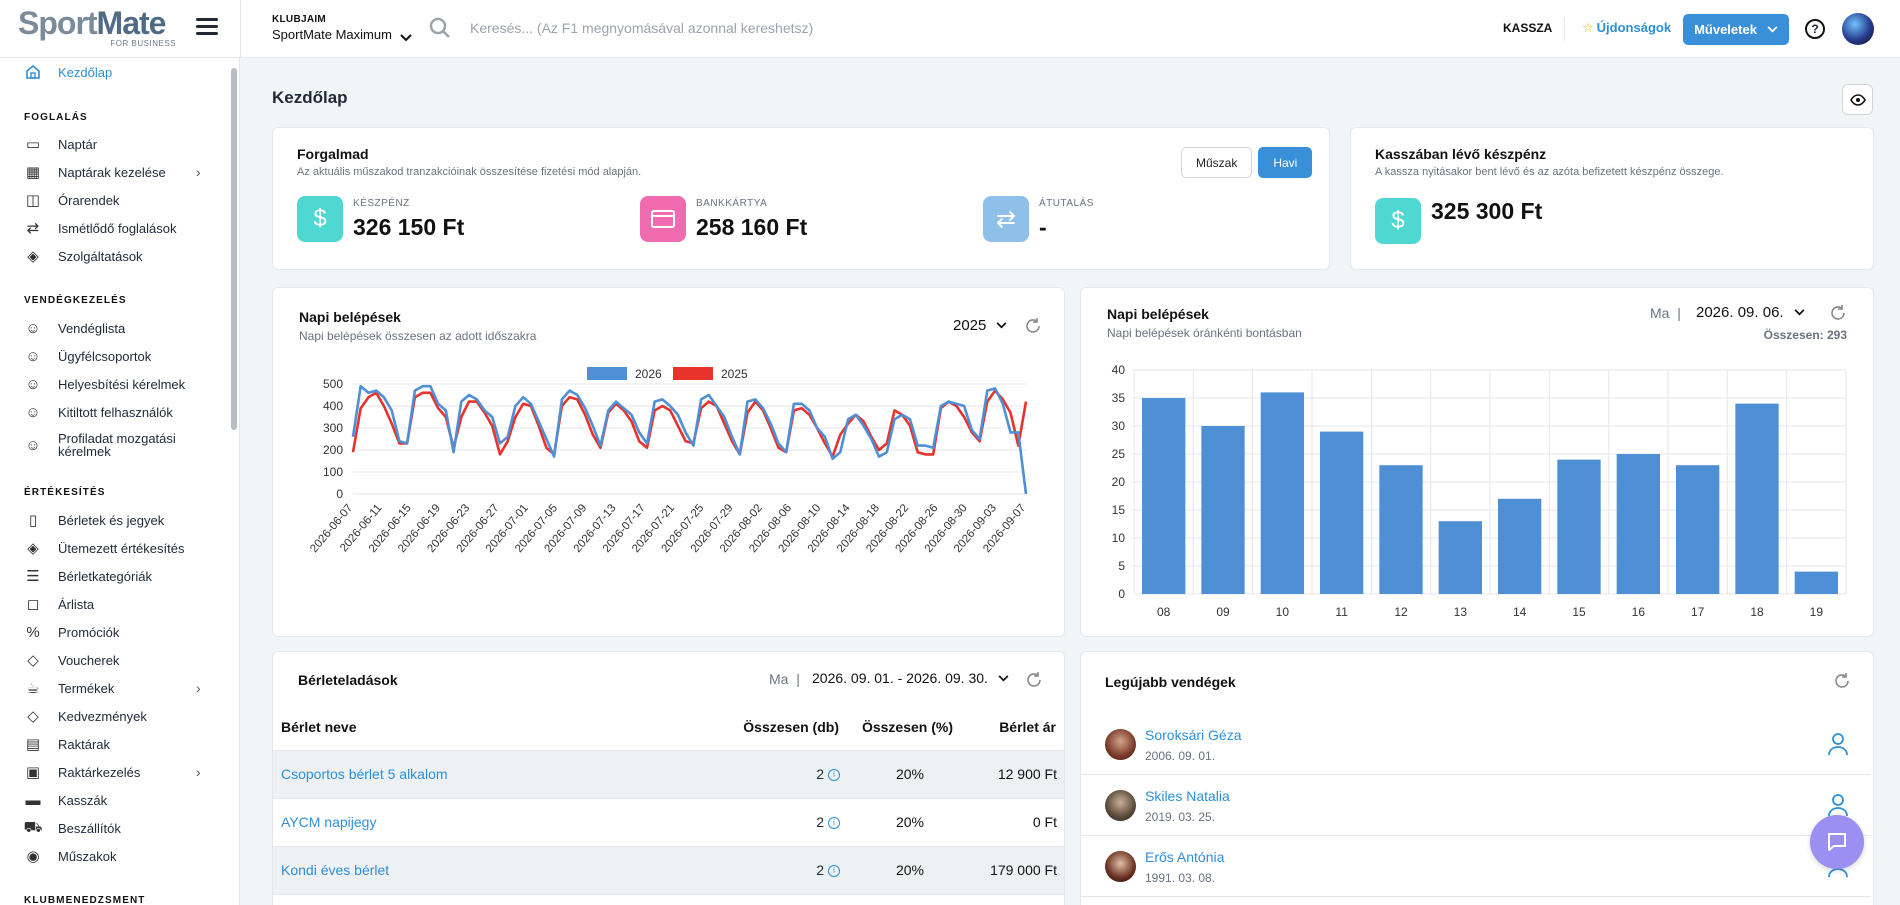  I want to click on y-tick-label: 200, so click(333, 450).